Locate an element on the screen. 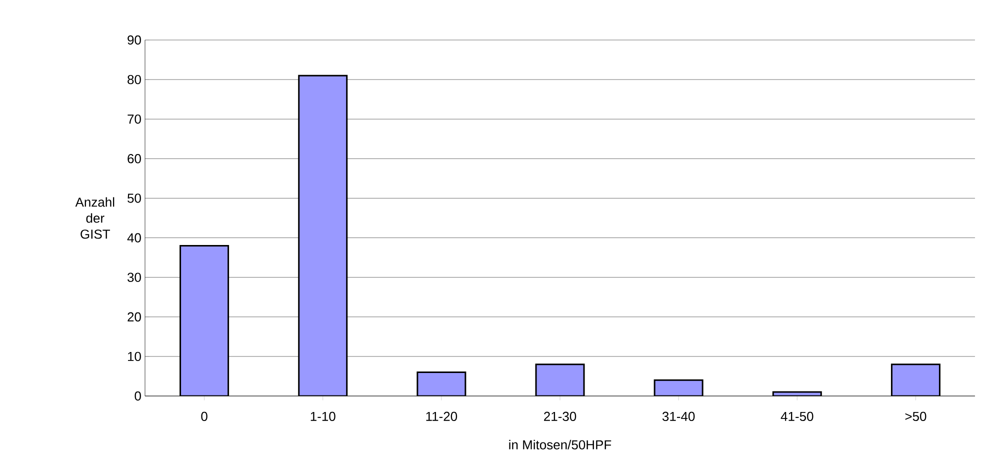 The image size is (998, 475). y-tick-label: 80 is located at coordinates (134, 79).